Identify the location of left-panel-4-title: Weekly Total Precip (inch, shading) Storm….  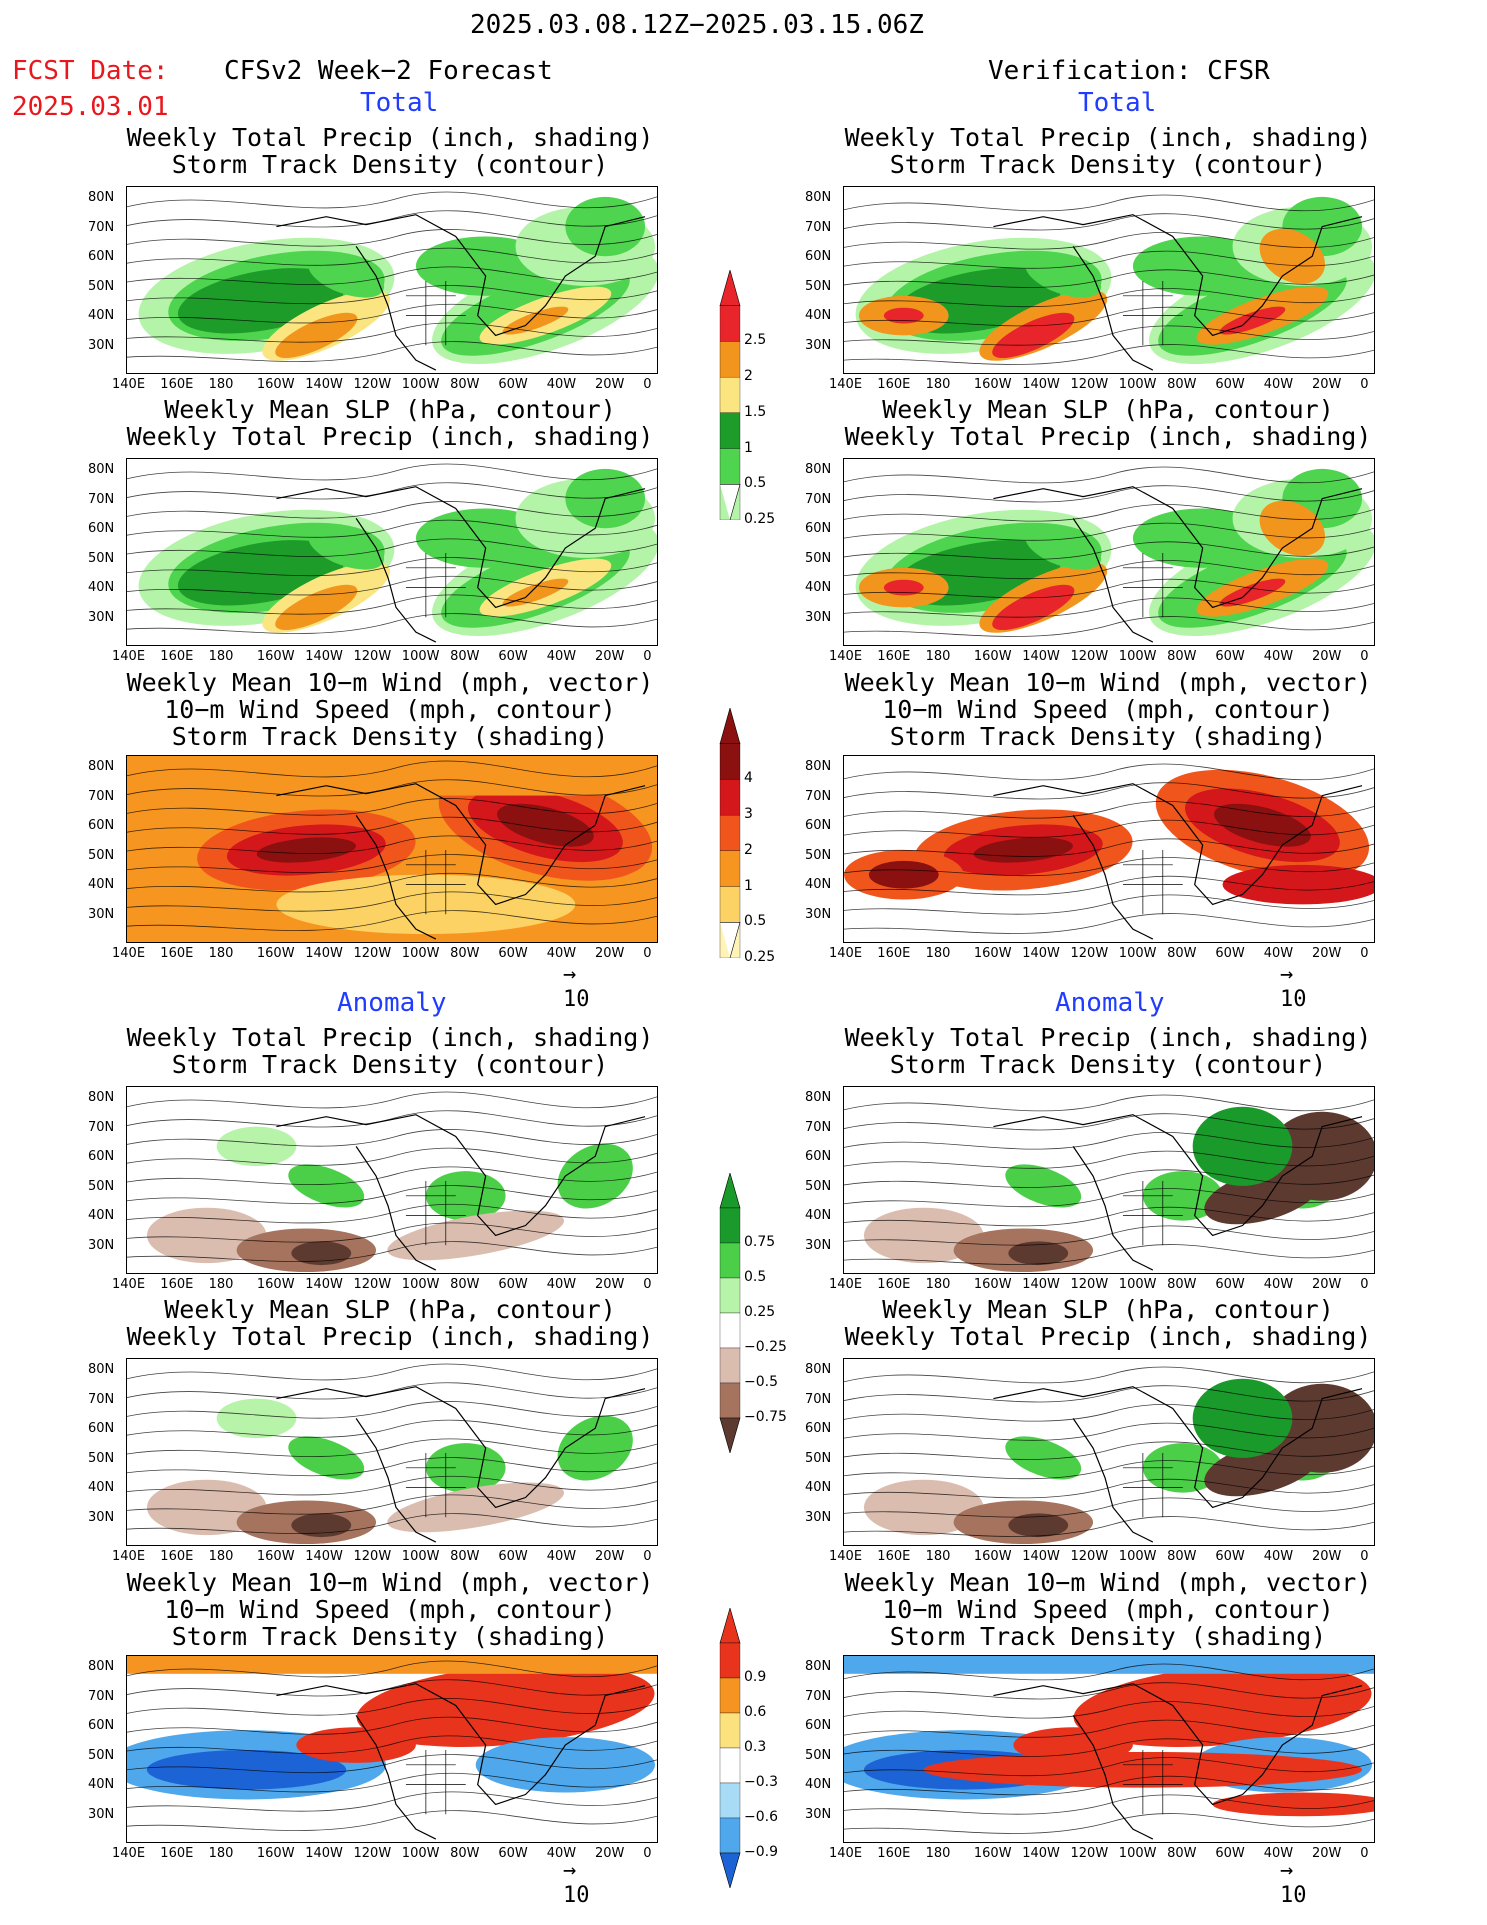
(390, 1051).